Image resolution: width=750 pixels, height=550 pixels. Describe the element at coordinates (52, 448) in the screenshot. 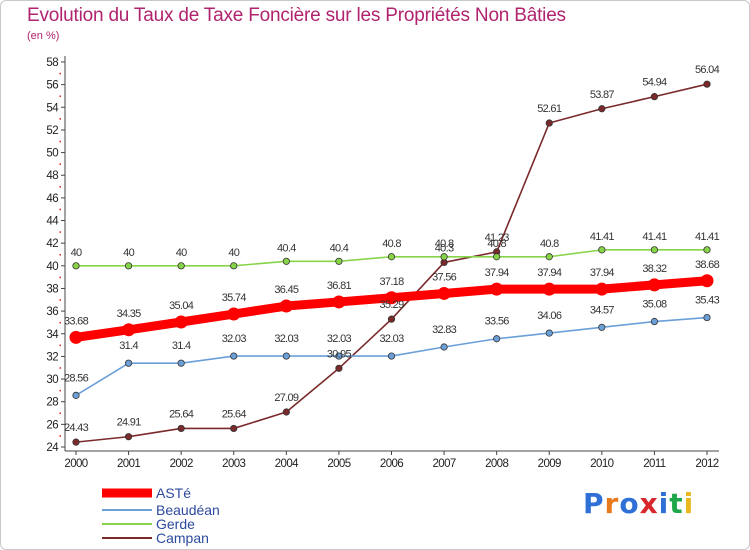

I see `y-tick-label: 24` at that location.